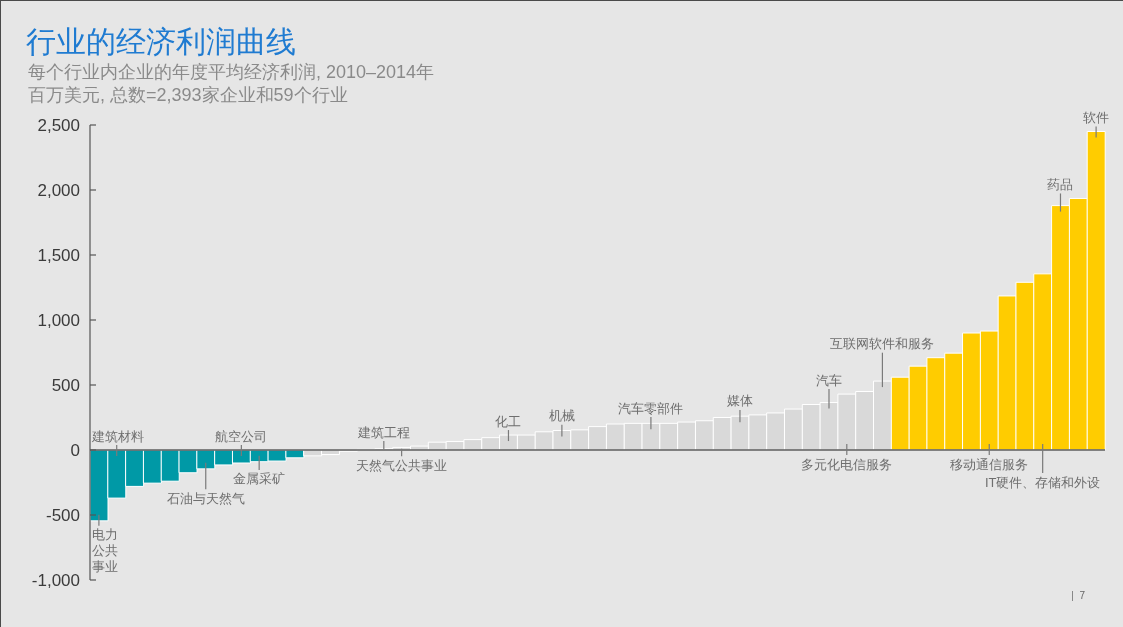 This screenshot has height=627, width=1123. Describe the element at coordinates (75, 451) in the screenshot. I see `y-tick-label: 0` at that location.